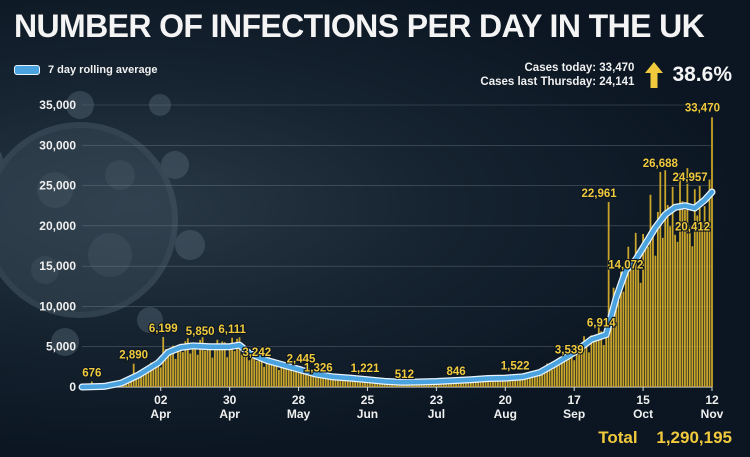  What do you see at coordinates (690, 178) in the screenshot?
I see `value-annotation: 24,957` at bounding box center [690, 178].